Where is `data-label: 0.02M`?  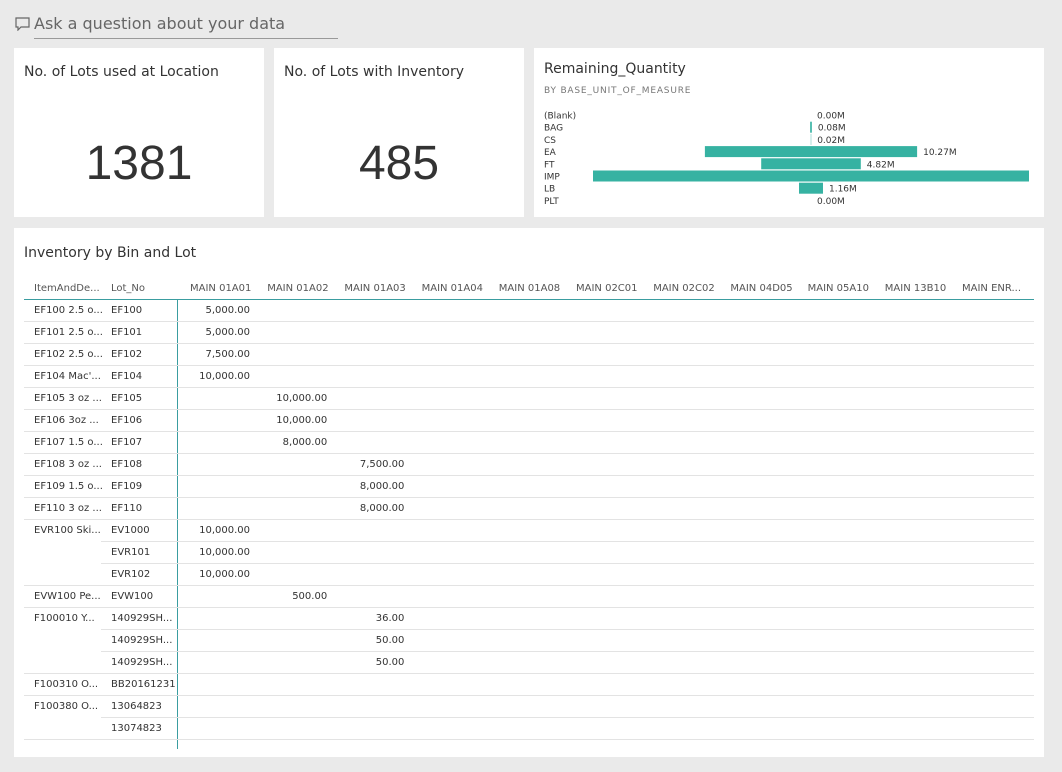
data-label: 0.02M is located at coordinates (831, 141).